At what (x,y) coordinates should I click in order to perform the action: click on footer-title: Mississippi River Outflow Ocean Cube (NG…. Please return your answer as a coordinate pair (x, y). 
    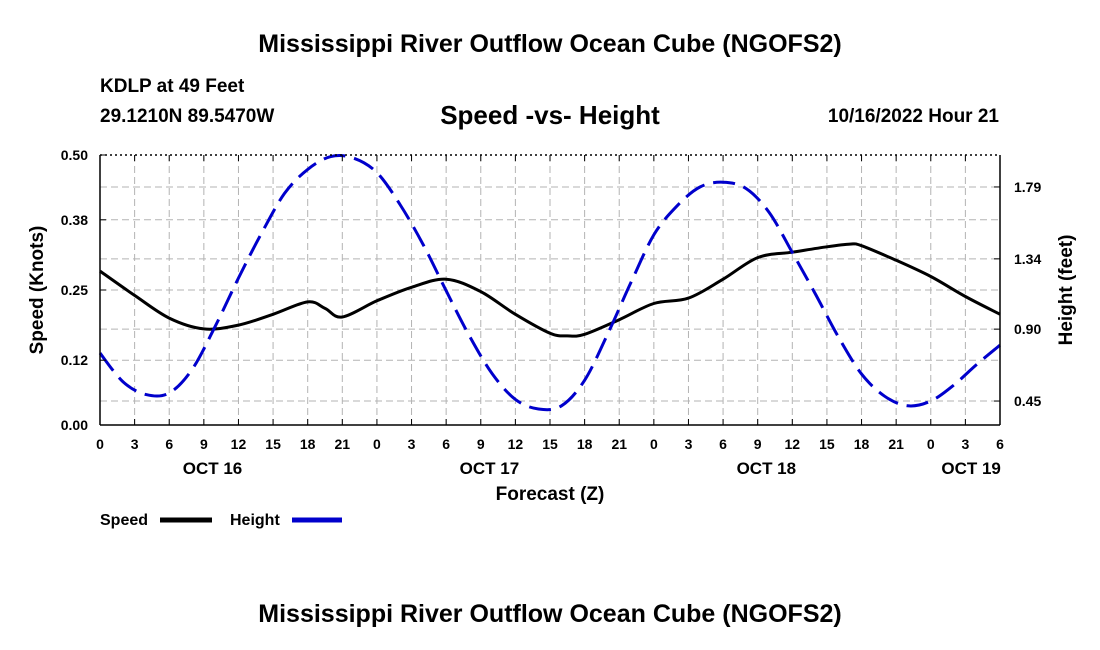
    Looking at the image, I should click on (550, 614).